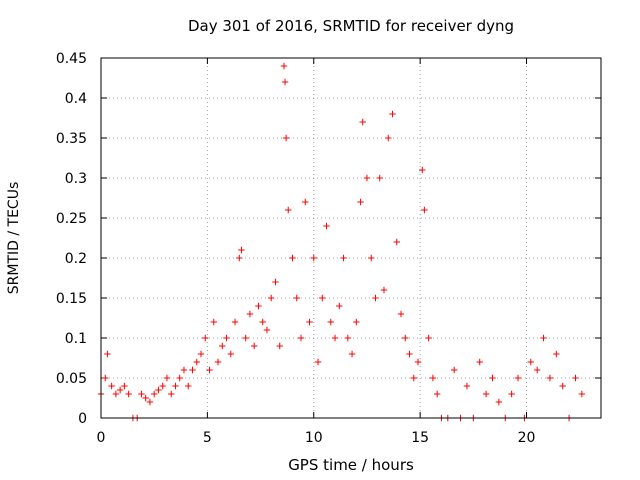  What do you see at coordinates (527, 438) in the screenshot?
I see `x-tick-label: 20` at bounding box center [527, 438].